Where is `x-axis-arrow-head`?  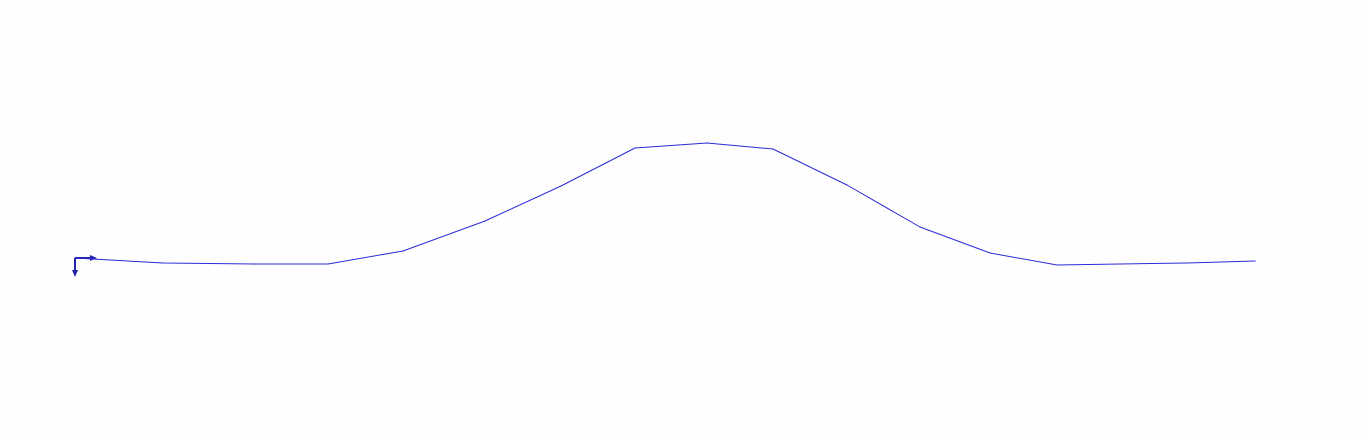 x-axis-arrow-head is located at coordinates (93, 258).